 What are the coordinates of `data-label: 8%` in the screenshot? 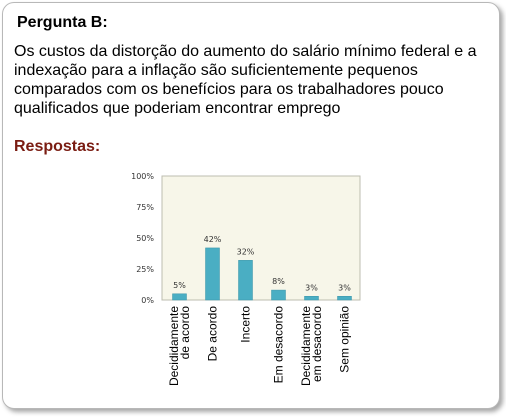 It's located at (278, 281).